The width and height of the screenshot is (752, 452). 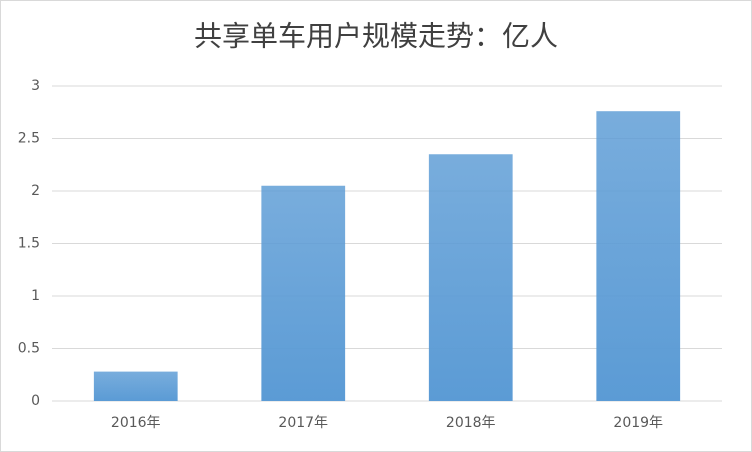 I want to click on y-tick-label: 1.5, so click(x=29, y=244).